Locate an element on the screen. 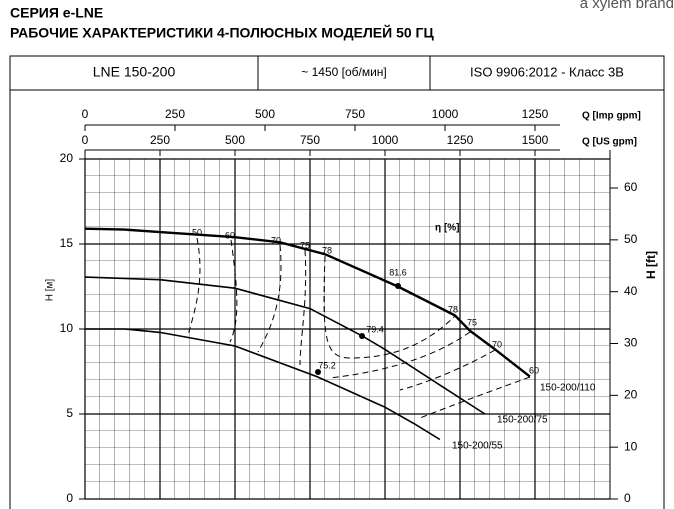 This screenshot has height=509, width=674. efficiency-label: 81.6 is located at coordinates (398, 272).